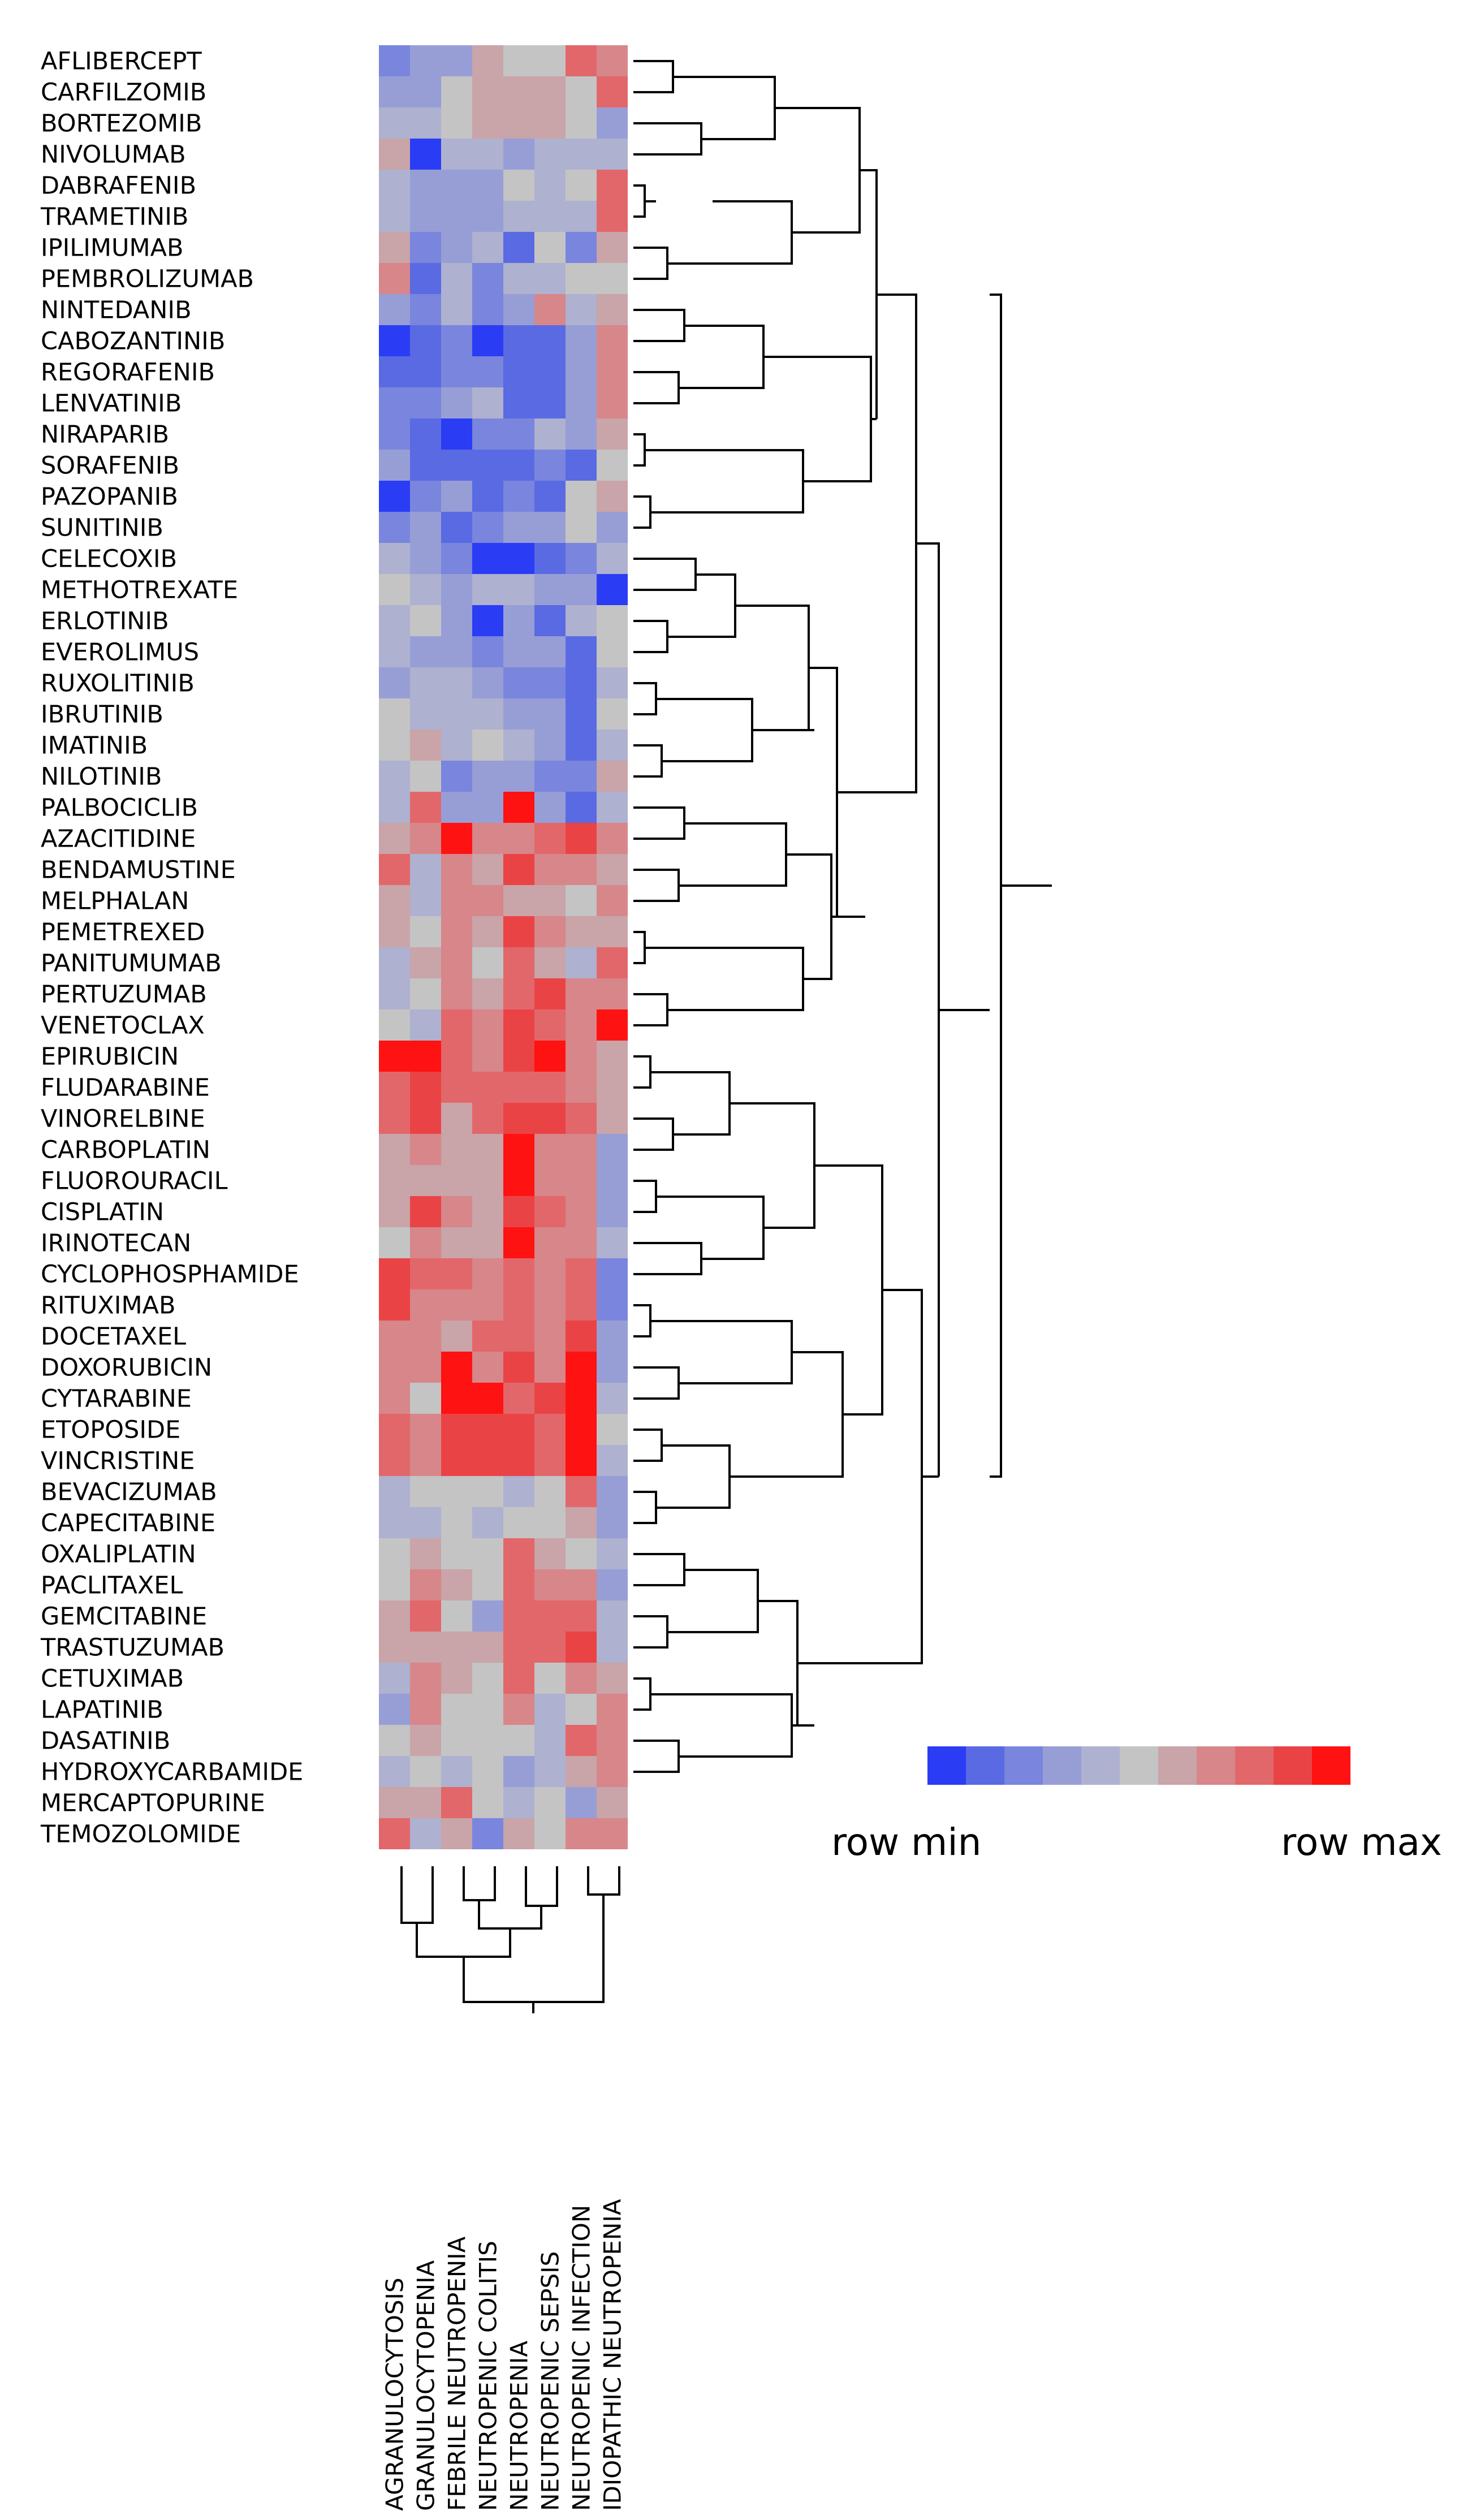 Image resolution: width=1463 pixels, height=2520 pixels. Describe the element at coordinates (133, 341) in the screenshot. I see `row-label: CABOZANTINIB` at that location.